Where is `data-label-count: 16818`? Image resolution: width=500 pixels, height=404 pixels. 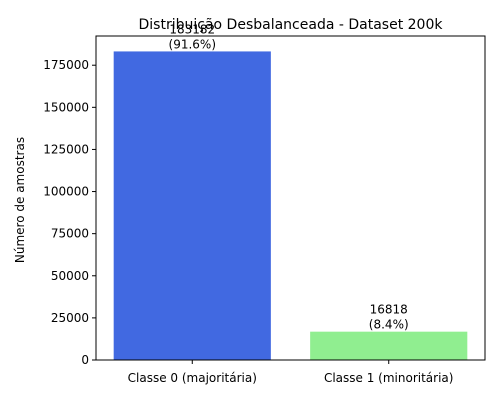 data-label-count: 16818 is located at coordinates (389, 310).